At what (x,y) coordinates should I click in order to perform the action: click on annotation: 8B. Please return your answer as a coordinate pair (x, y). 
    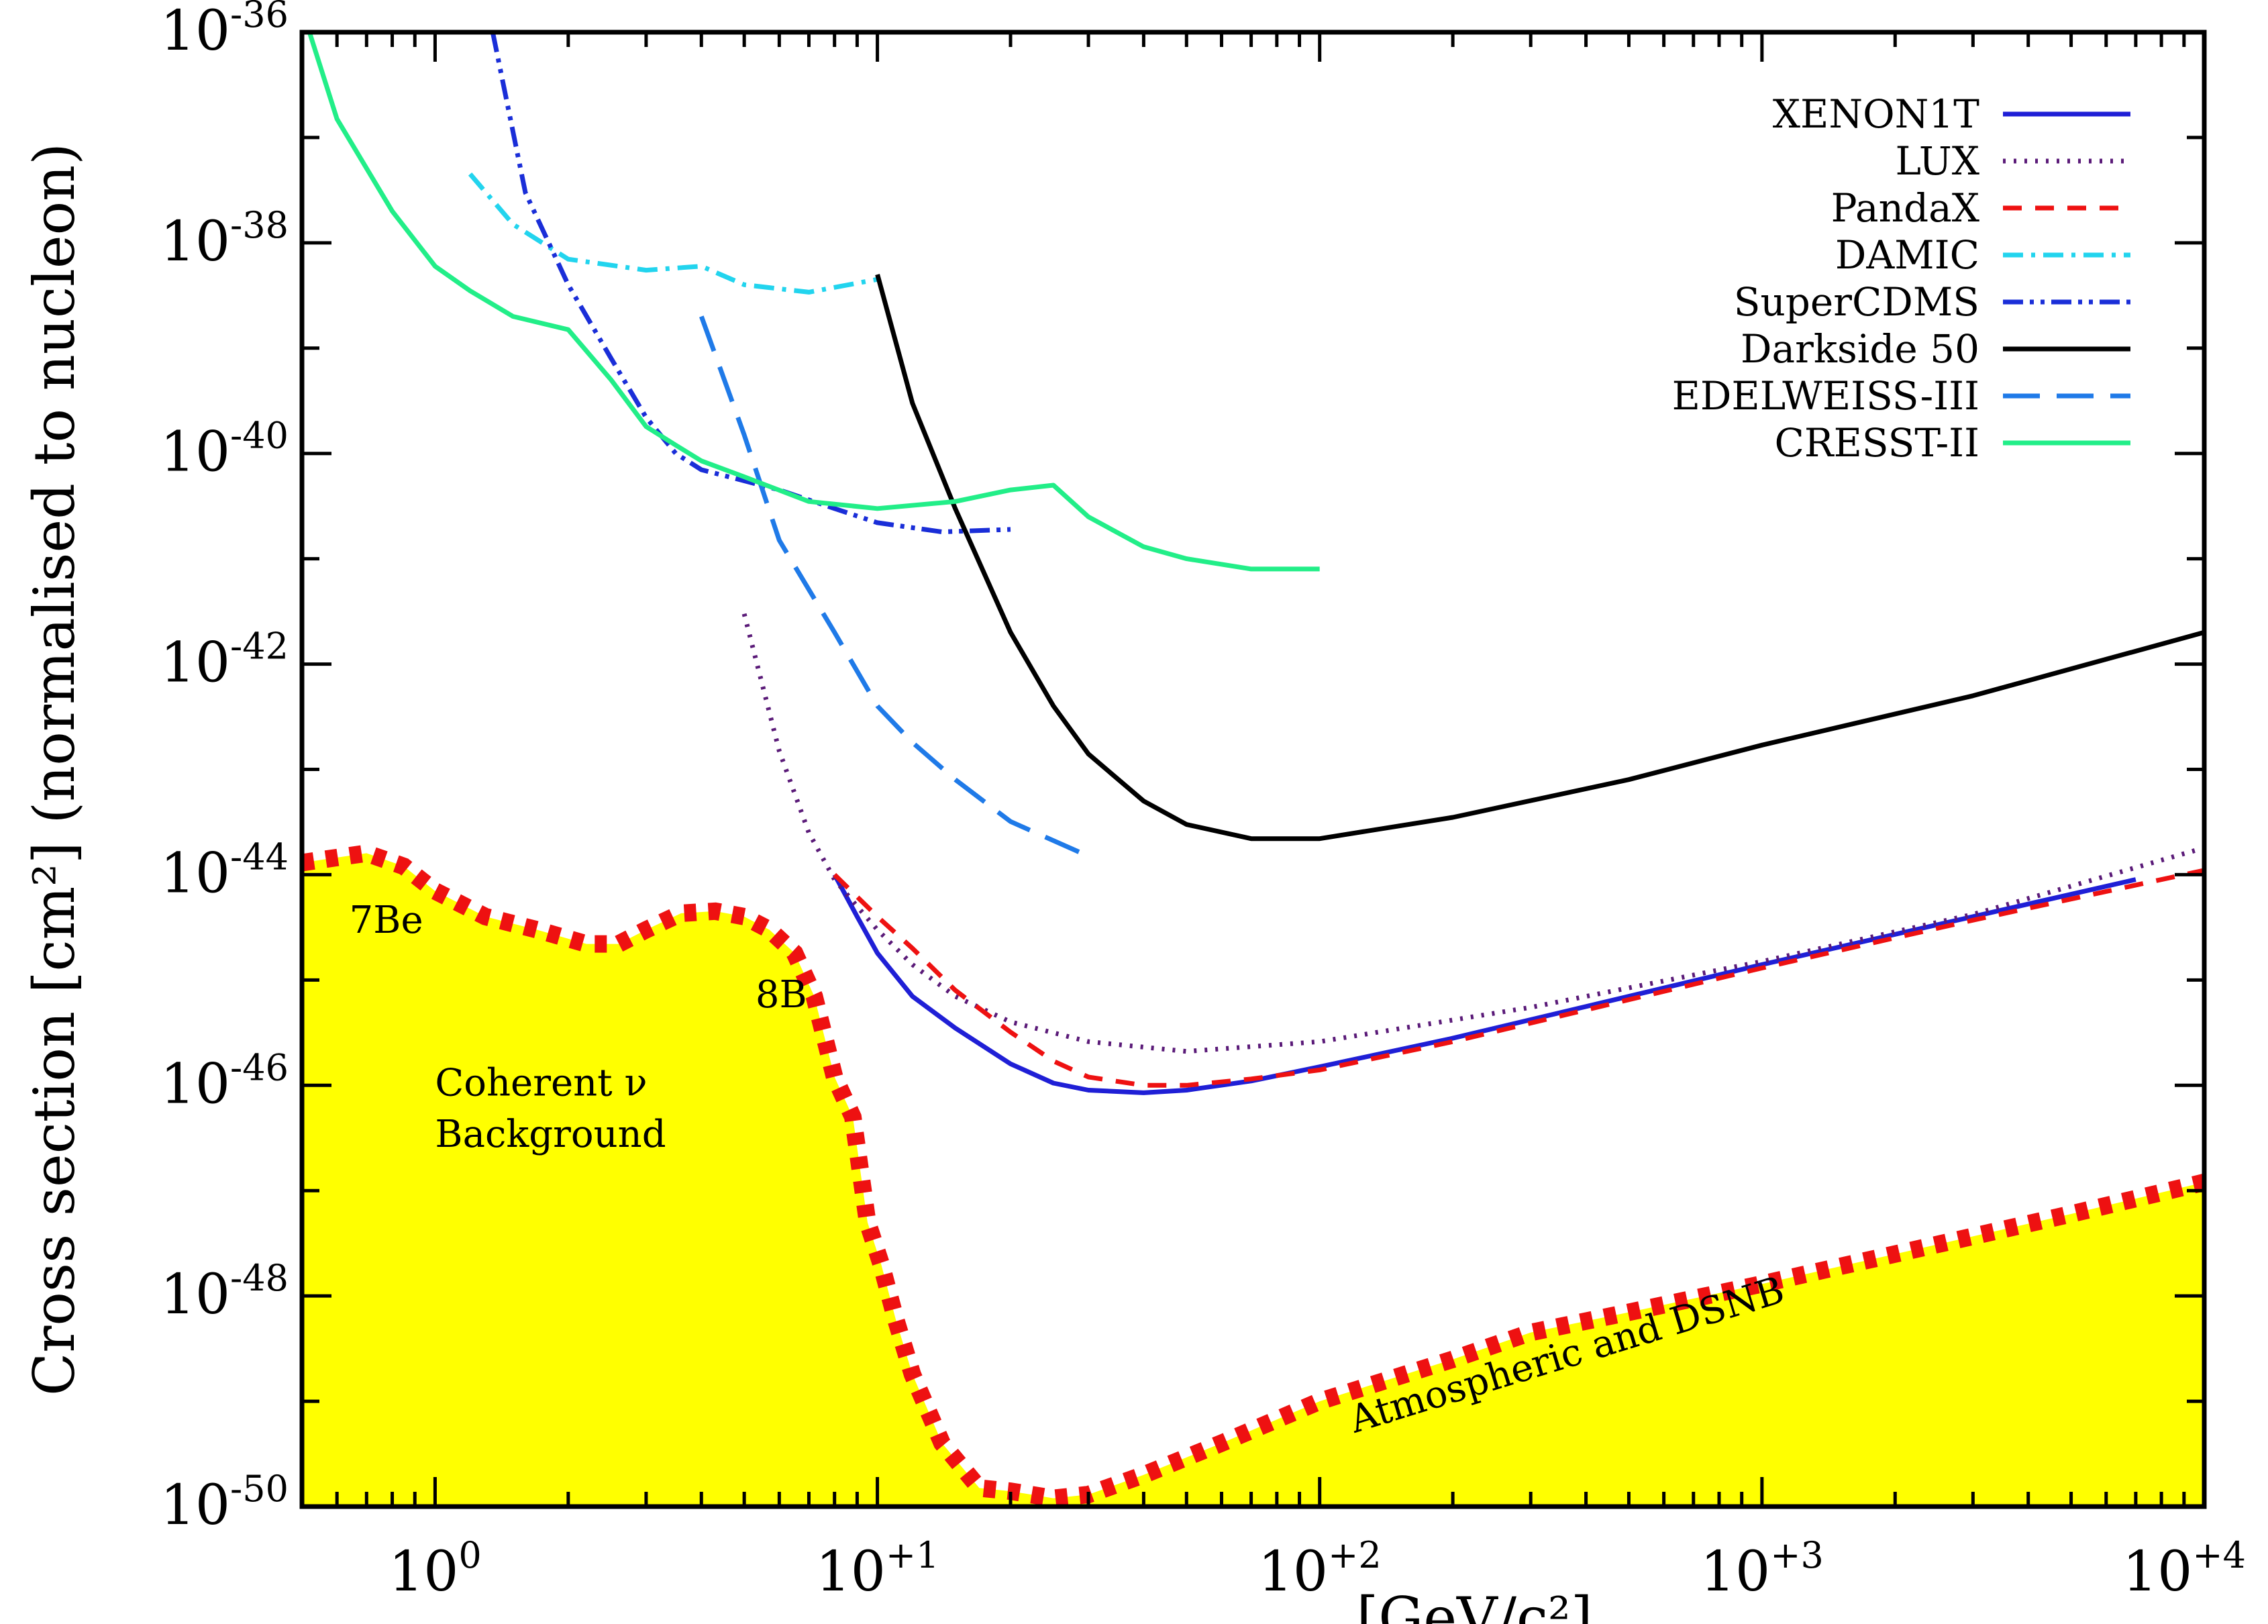
    Looking at the image, I should click on (781, 995).